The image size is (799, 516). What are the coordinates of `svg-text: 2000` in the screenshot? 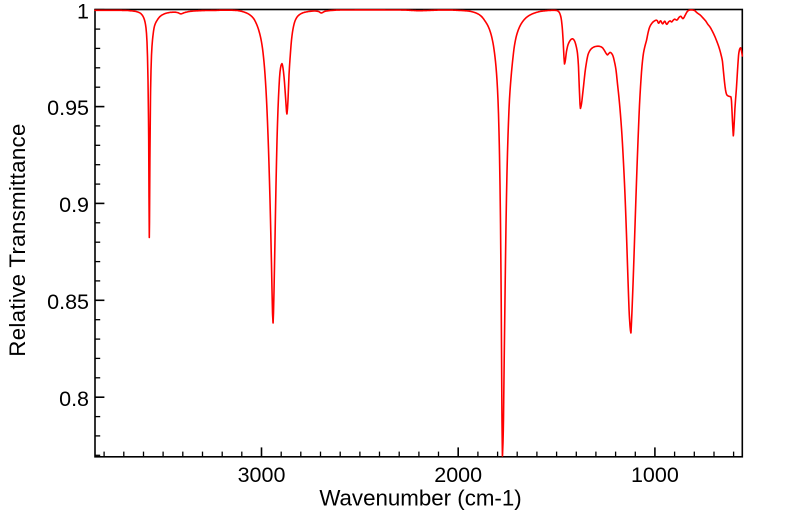 It's located at (458, 475).